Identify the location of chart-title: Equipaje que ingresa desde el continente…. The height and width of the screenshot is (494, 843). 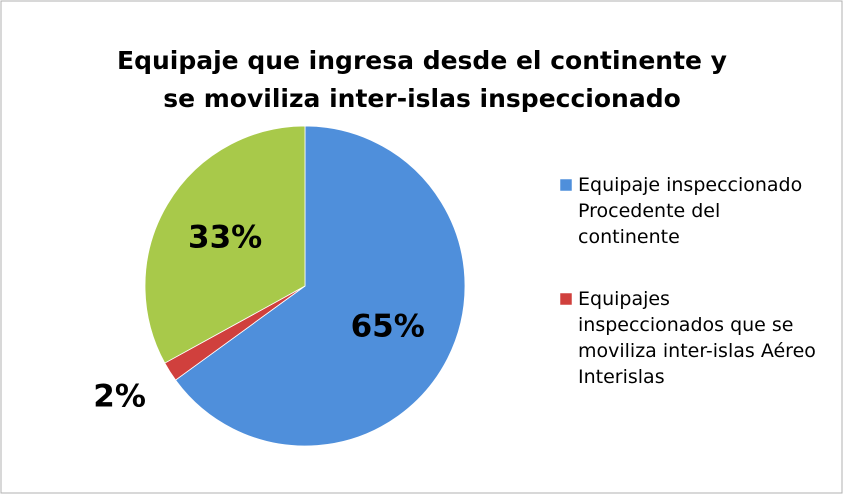
(422, 79).